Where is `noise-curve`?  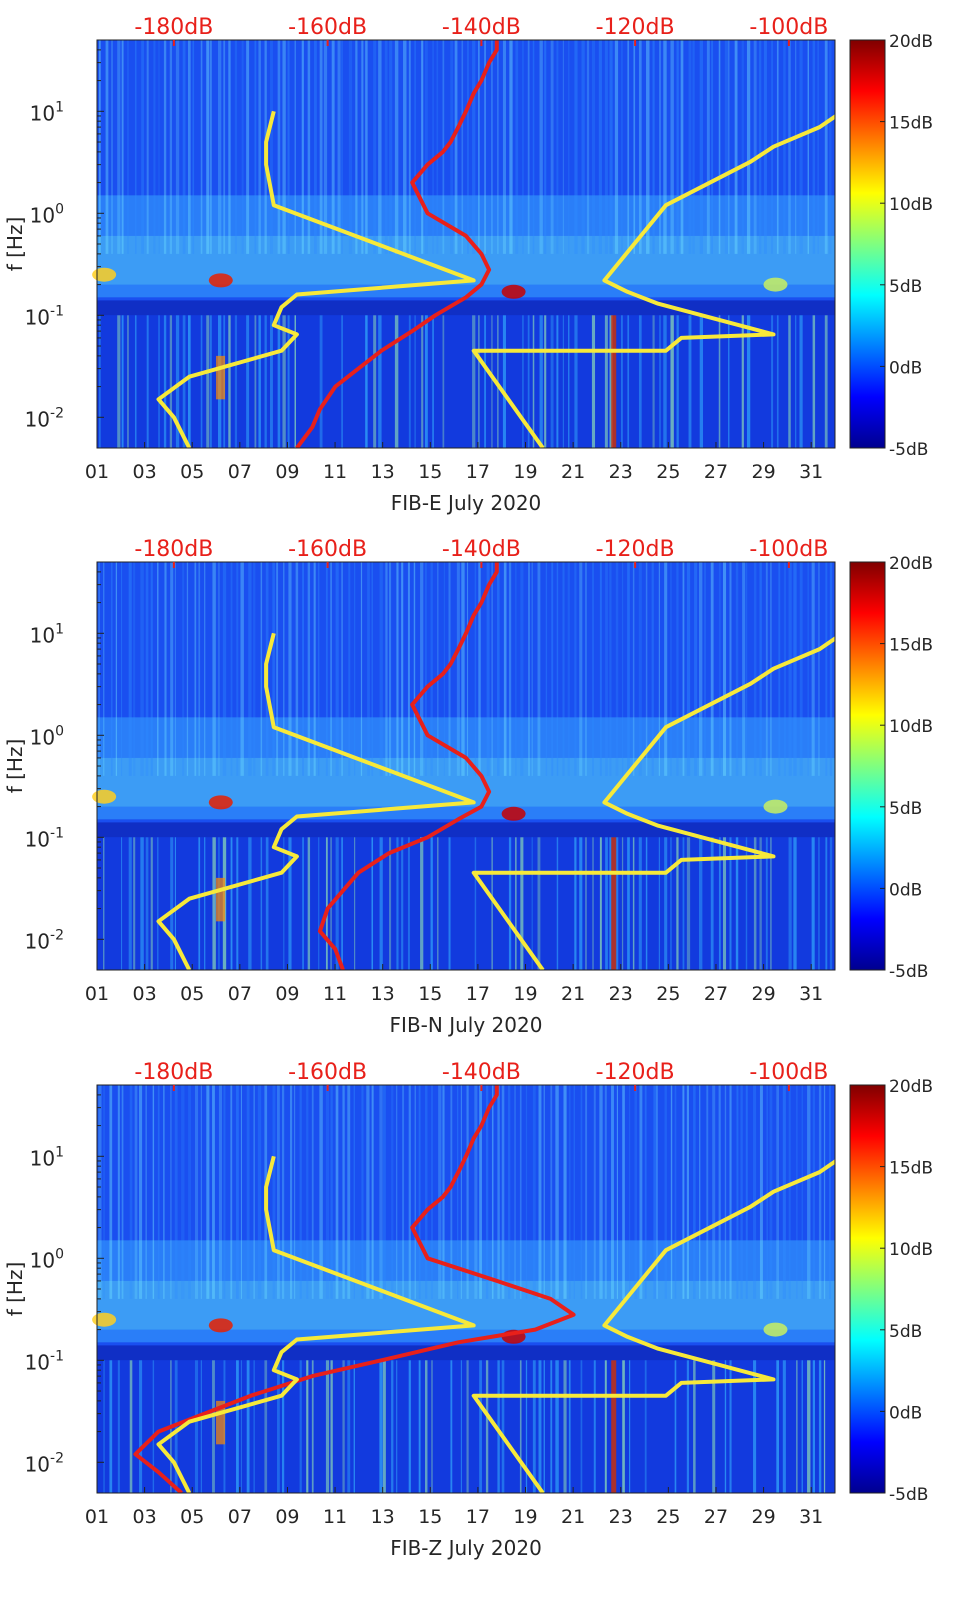
noise-curve is located at coordinates (653, 803).